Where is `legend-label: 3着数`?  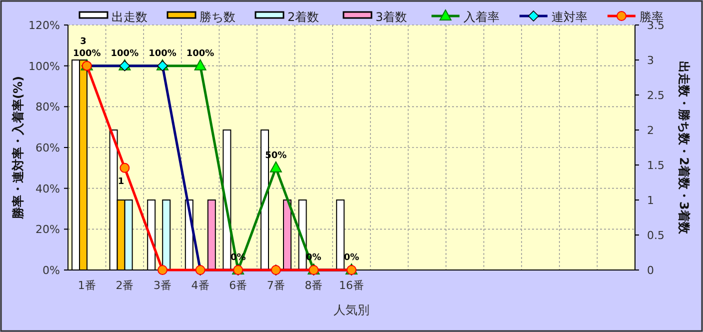 legend-label: 3着数 is located at coordinates (392, 17).